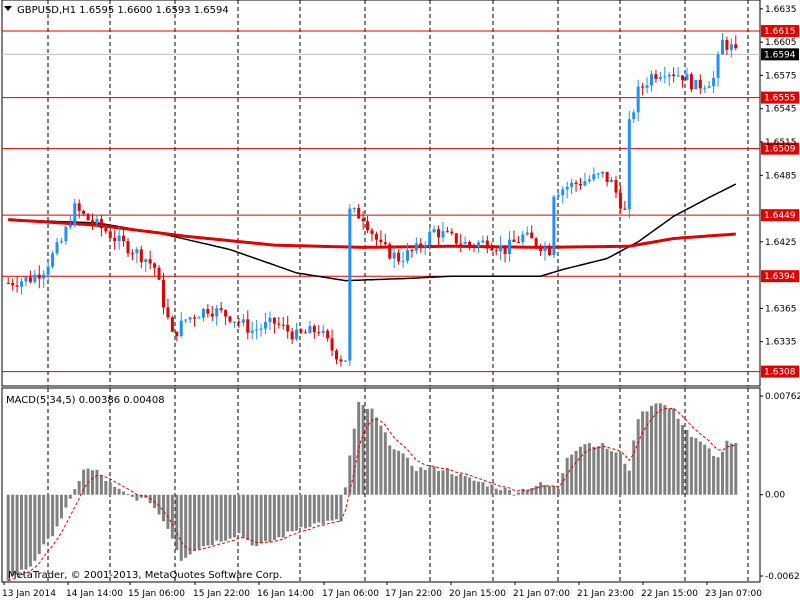  I want to click on time-axis-label: 14 Jan 14:00, so click(94, 594).